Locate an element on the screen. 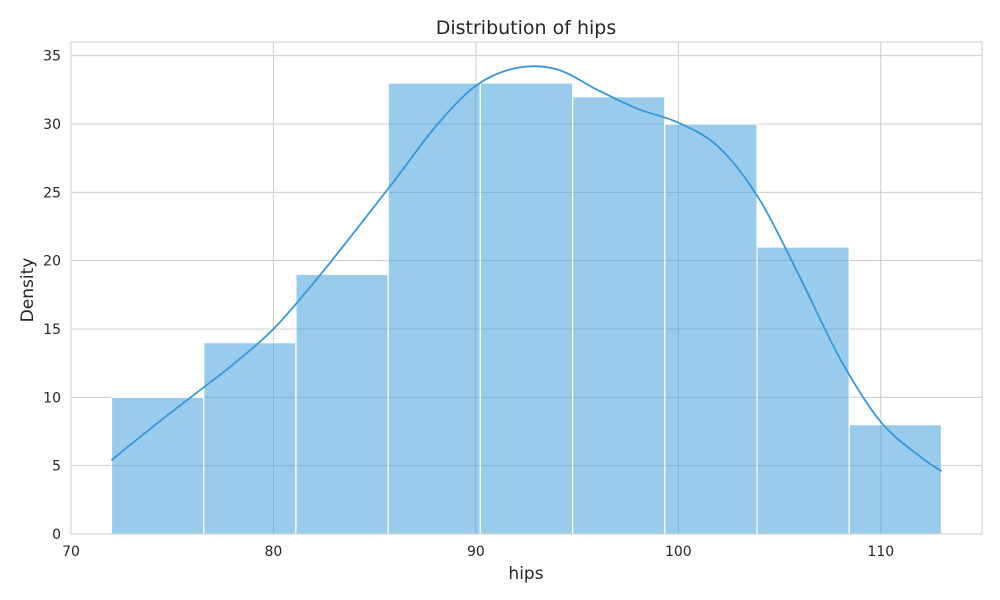 Image resolution: width=1000 pixels, height=600 pixels. y-tick-label: 10 is located at coordinates (52, 398).